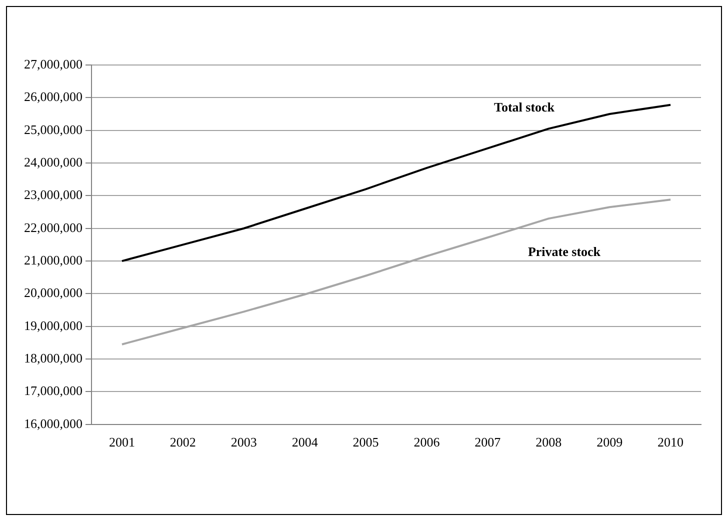 This screenshot has width=728, height=521. What do you see at coordinates (53, 64) in the screenshot?
I see `y-tick-label: 27,000,000` at bounding box center [53, 64].